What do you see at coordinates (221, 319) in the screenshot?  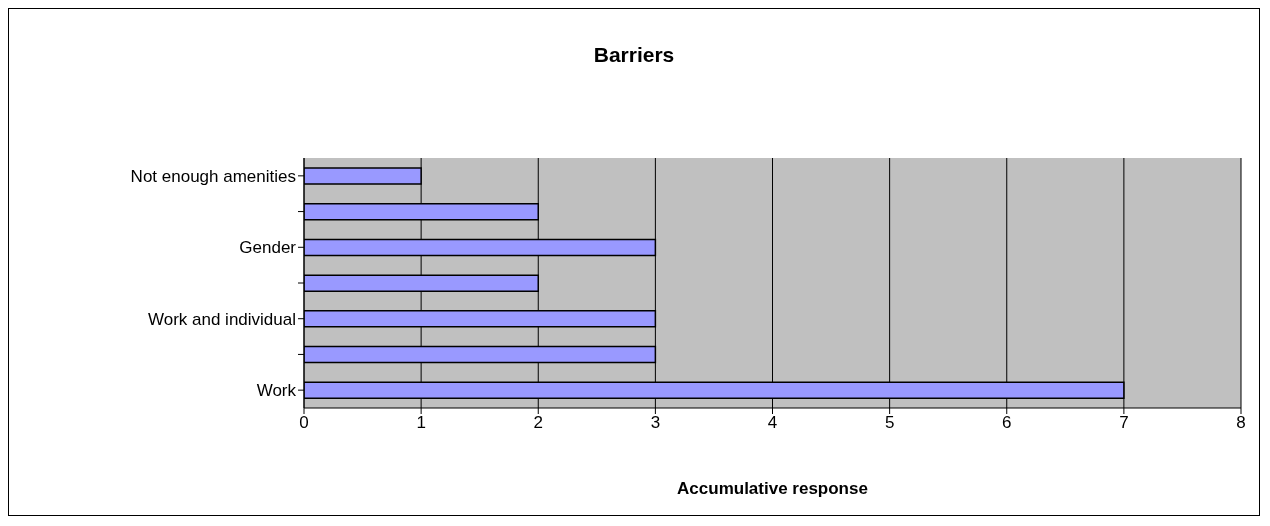 I see `y-tick-label: Work and individual` at bounding box center [221, 319].